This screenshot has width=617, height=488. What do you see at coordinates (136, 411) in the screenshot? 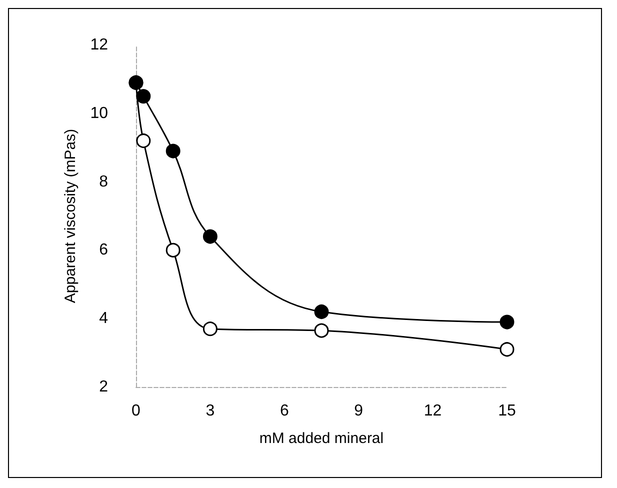
I see `x-tick-label: 0` at bounding box center [136, 411].